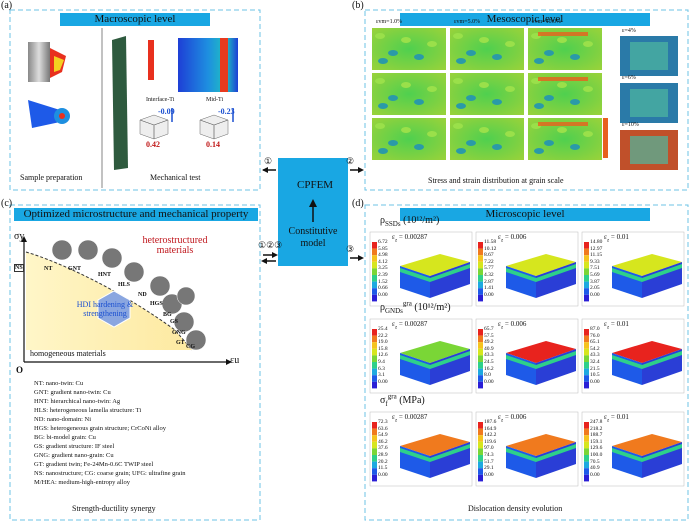 This screenshot has height=525, width=692. What do you see at coordinates (619, 237) in the screenshot?
I see `formula-value: = 0.01` at bounding box center [619, 237].